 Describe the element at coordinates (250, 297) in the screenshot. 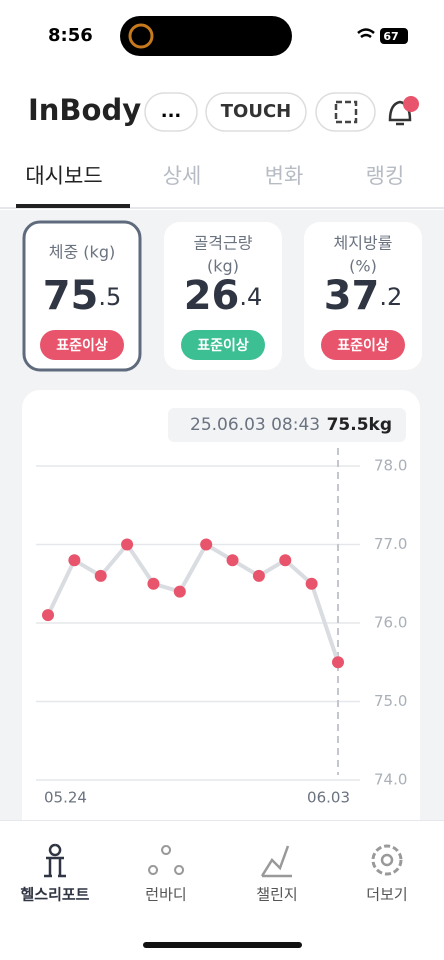

I see `card-dec: .4` at that location.